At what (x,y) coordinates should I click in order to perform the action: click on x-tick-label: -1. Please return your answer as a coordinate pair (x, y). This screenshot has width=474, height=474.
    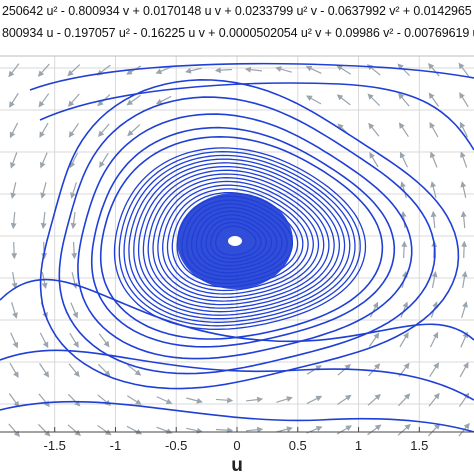
    Looking at the image, I should click on (116, 445).